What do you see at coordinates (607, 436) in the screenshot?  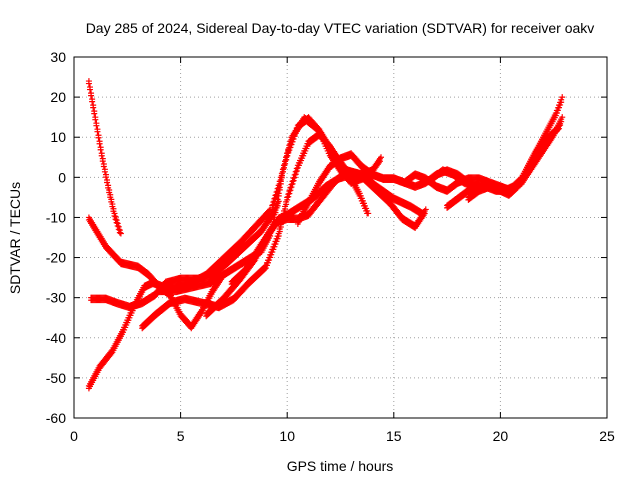 I see `x-tick-label: 25` at bounding box center [607, 436].